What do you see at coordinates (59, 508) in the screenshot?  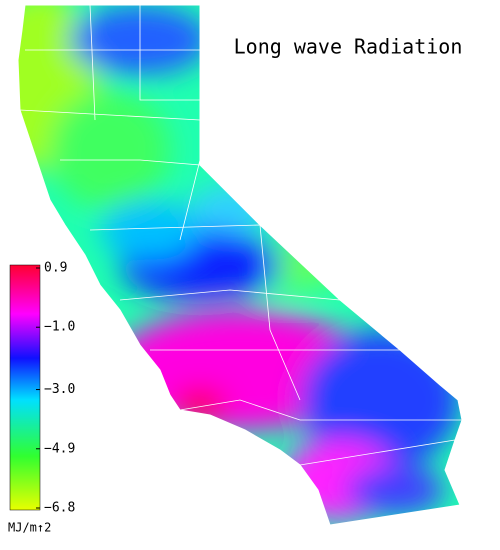 I see `colorbar-tick-label: −6.8` at bounding box center [59, 508].